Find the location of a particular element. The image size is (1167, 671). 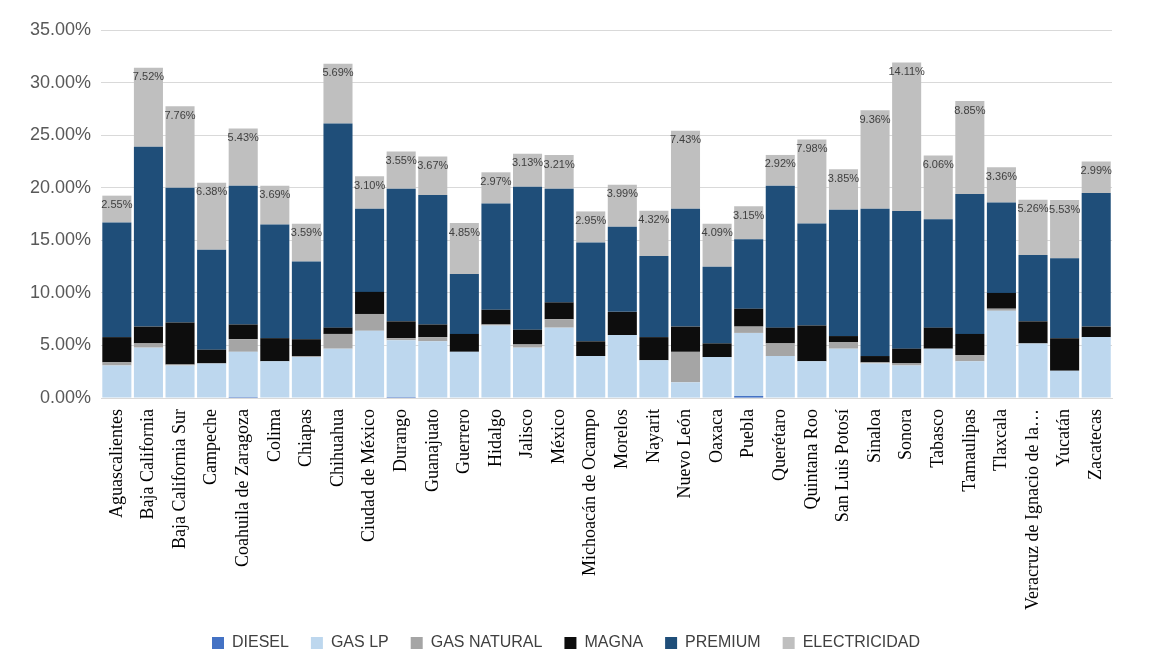

legend-label: MAGNA is located at coordinates (614, 642).